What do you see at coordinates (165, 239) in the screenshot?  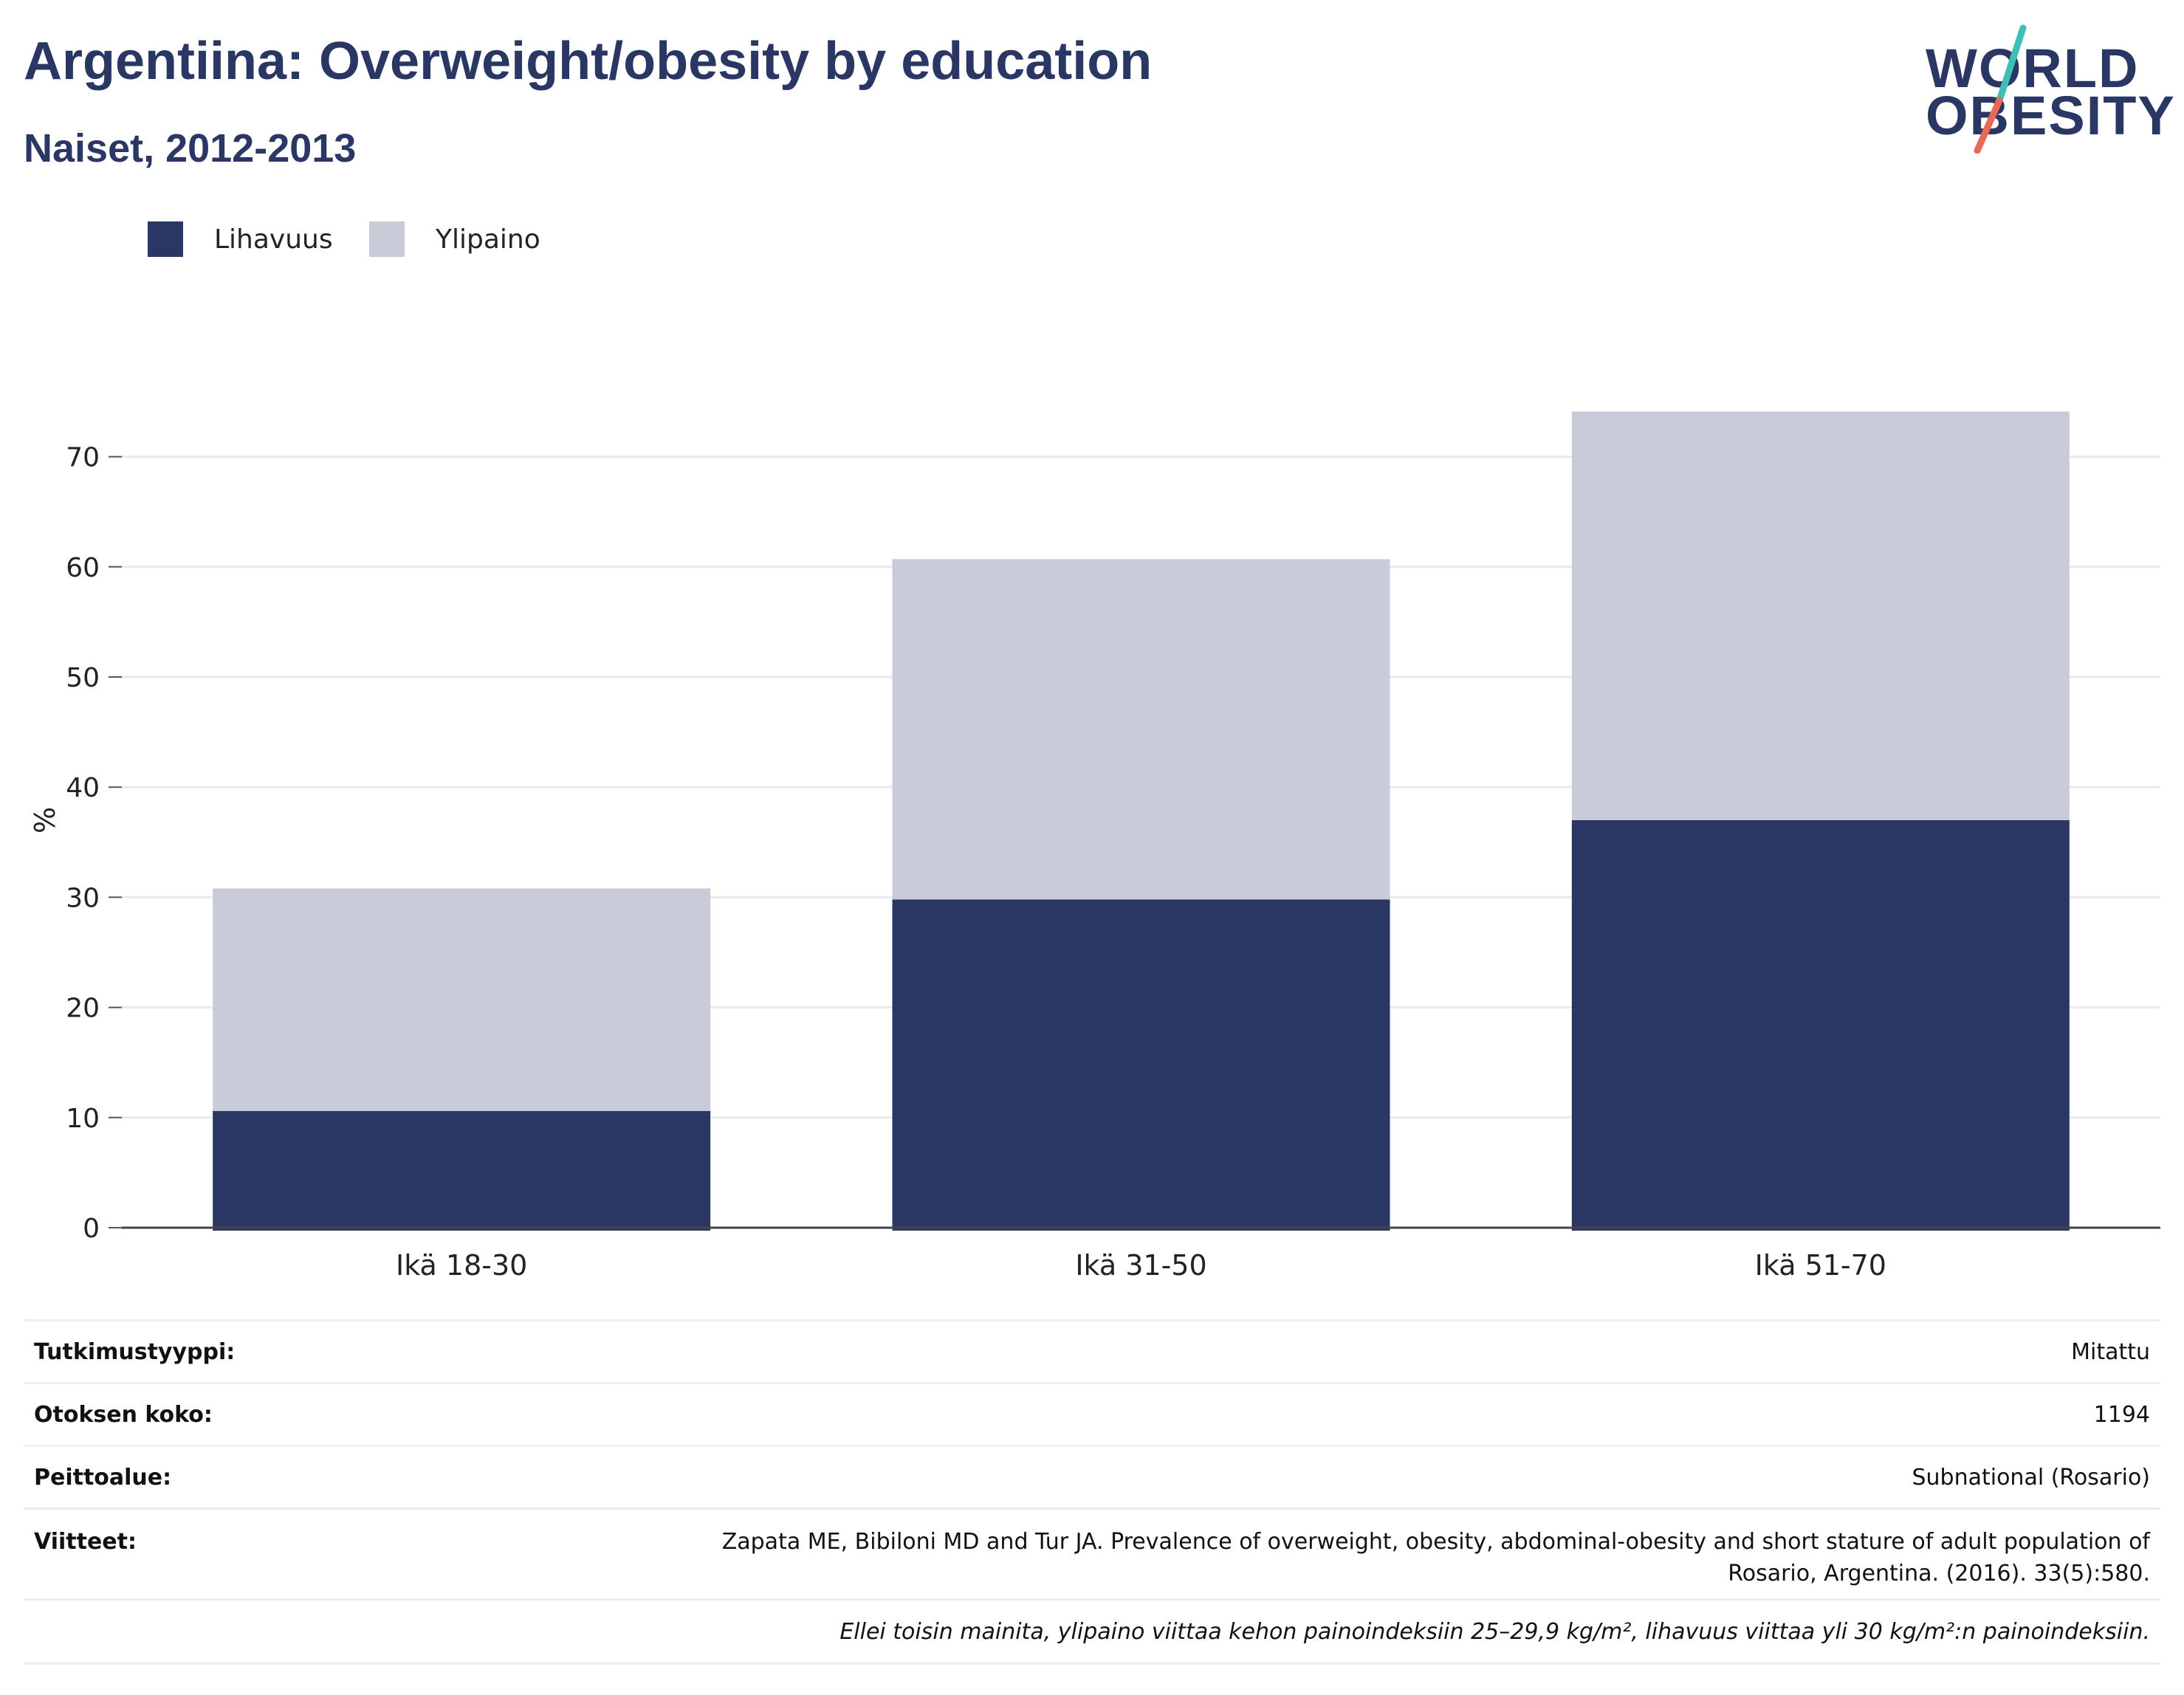 I see `legend-swatch-obesity` at bounding box center [165, 239].